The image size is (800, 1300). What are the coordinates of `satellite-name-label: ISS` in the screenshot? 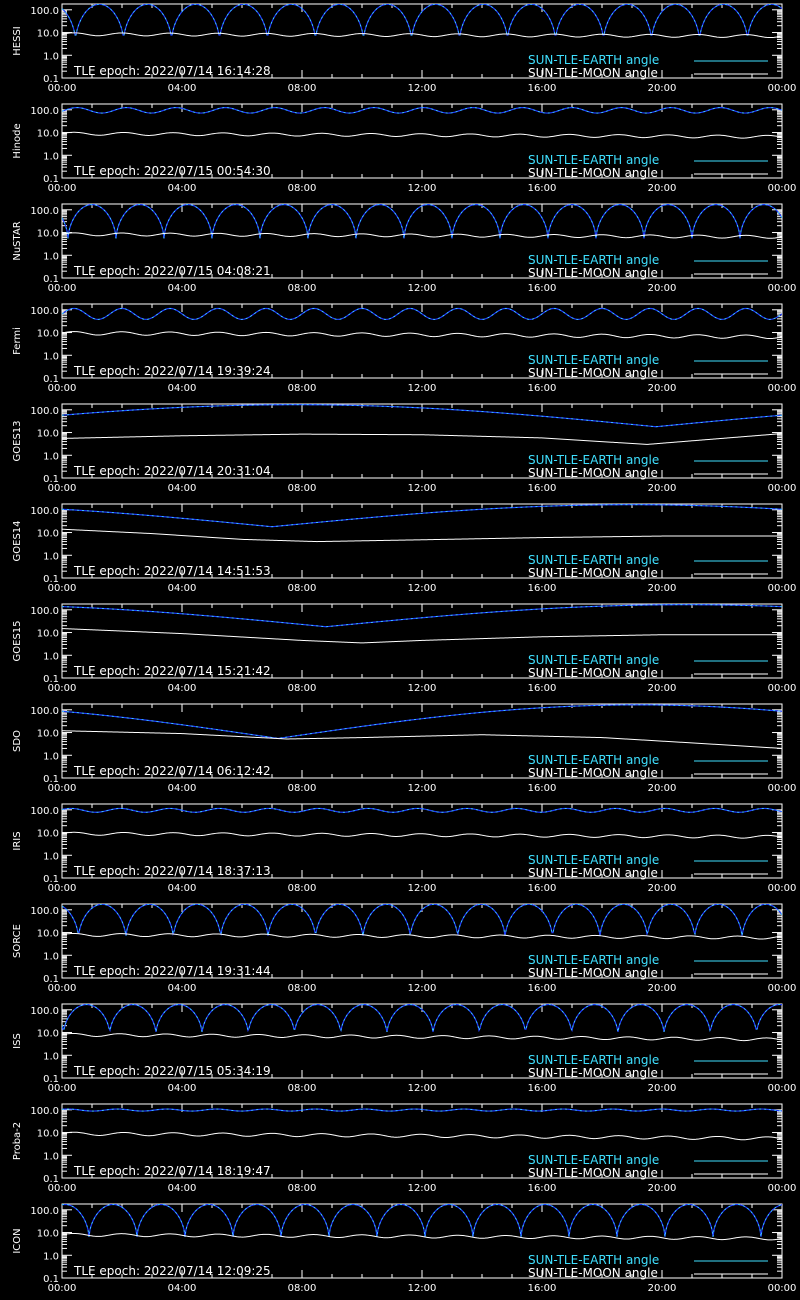 It's located at (17, 1041).